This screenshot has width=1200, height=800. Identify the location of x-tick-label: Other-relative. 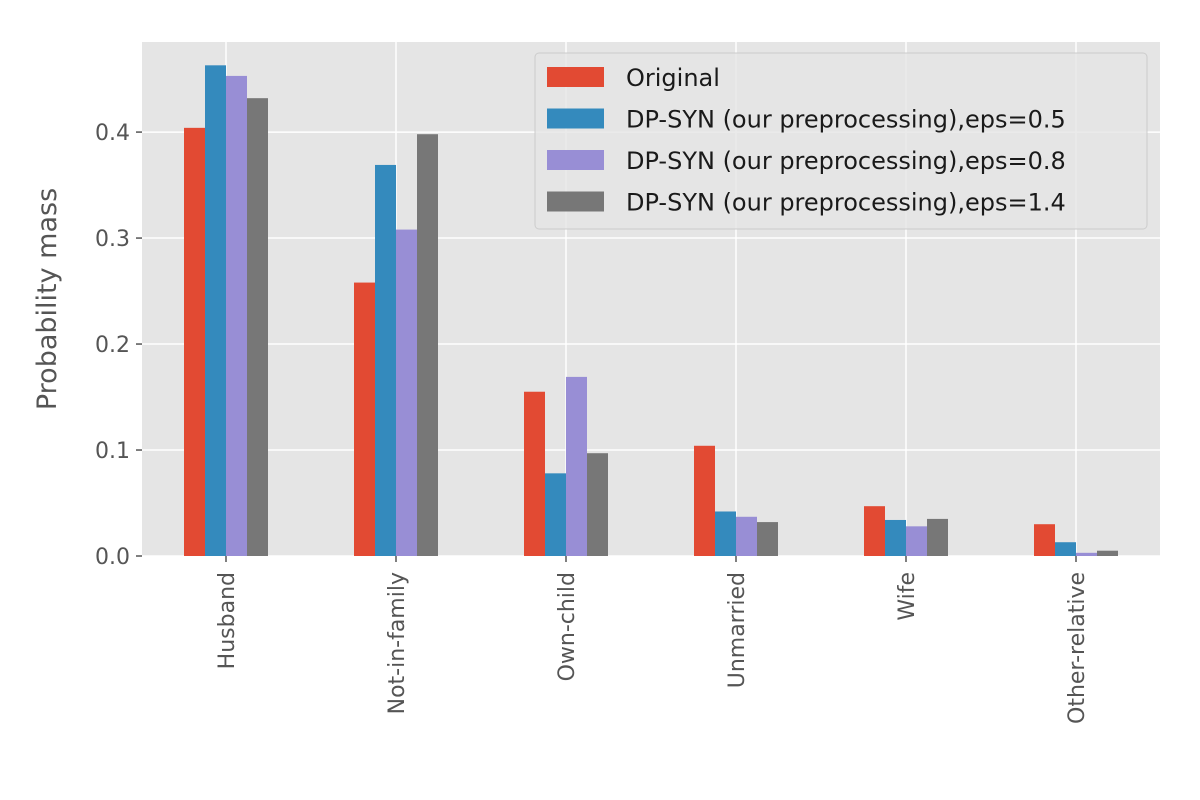
(1077, 648).